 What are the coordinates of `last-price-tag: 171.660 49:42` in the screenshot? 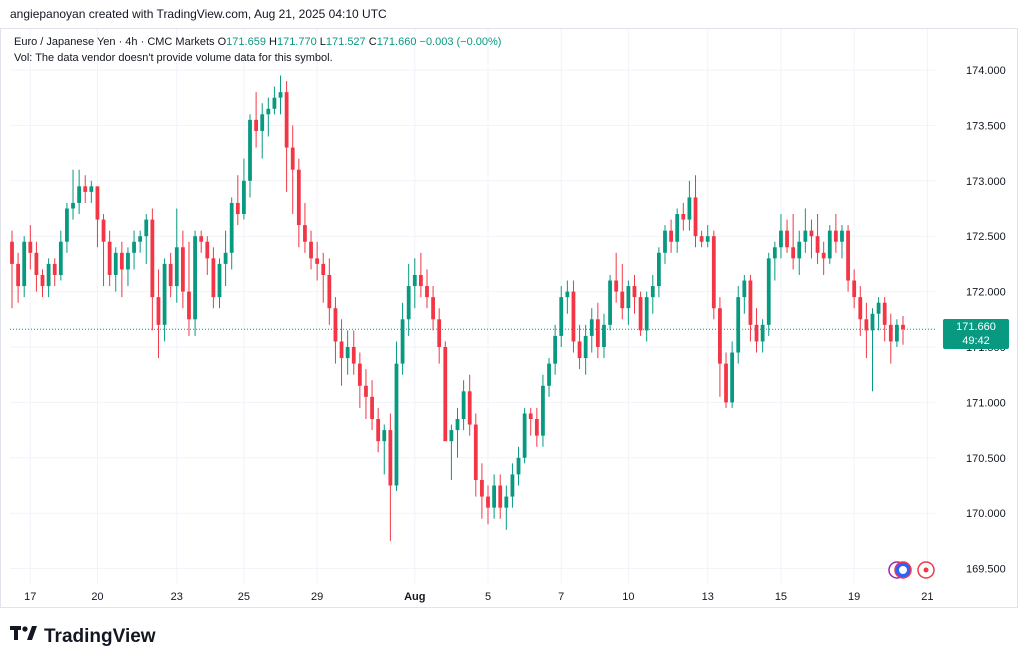 It's located at (976, 334).